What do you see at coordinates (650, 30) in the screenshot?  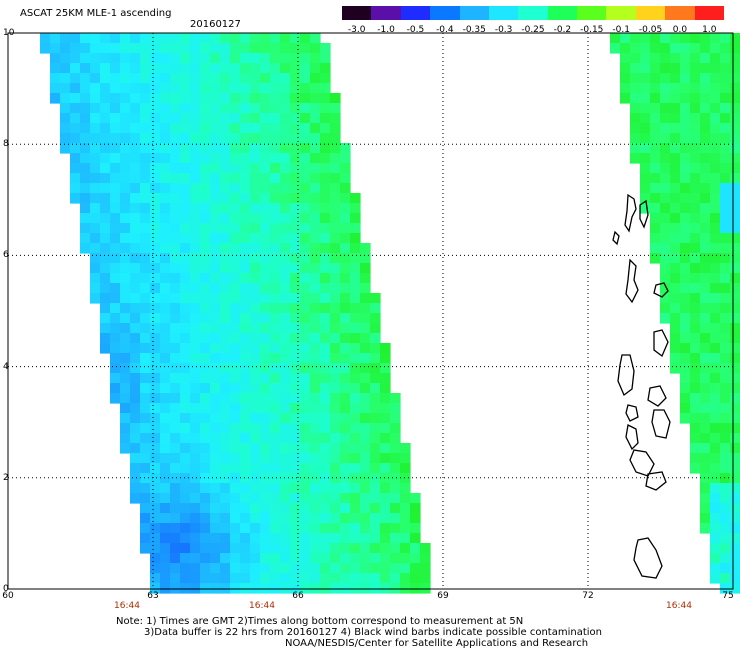 I see `colorbar-tick-label: -0.05` at bounding box center [650, 30].